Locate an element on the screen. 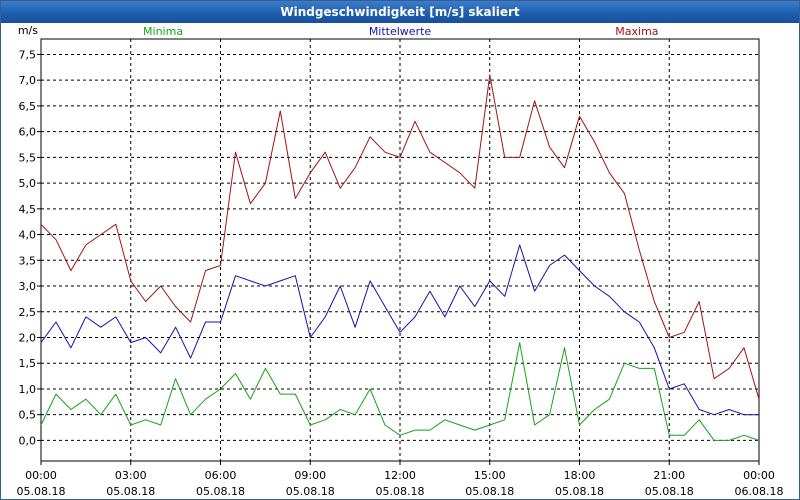  y-tick-label: 1,0 is located at coordinates (28, 389).